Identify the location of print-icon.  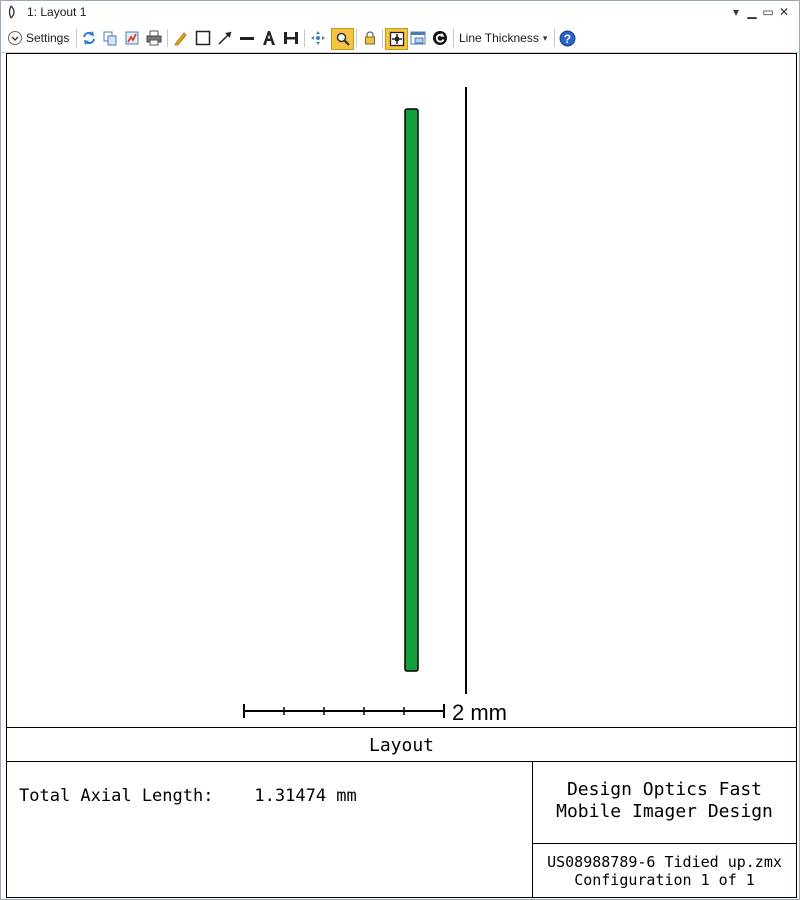
(154, 38).